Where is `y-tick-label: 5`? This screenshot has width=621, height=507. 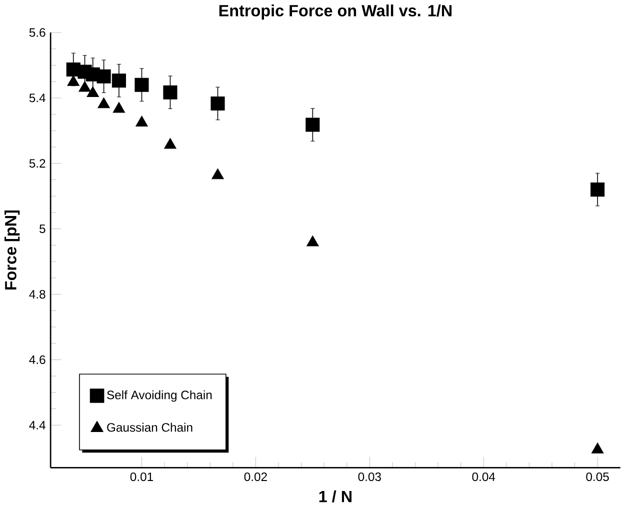
y-tick-label: 5 is located at coordinates (43, 229).